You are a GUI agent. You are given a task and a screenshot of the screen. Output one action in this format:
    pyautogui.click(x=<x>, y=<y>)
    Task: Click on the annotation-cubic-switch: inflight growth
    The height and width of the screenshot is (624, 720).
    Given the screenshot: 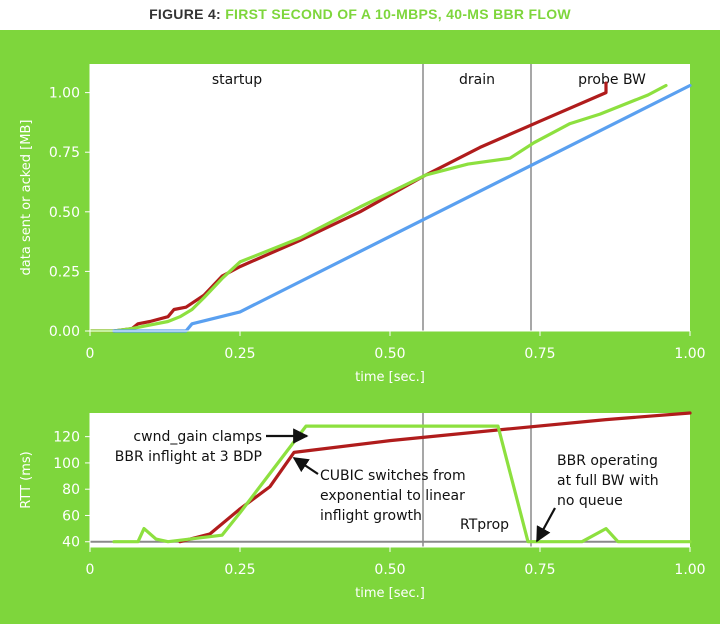 What is the action you would take?
    pyautogui.click(x=371, y=516)
    